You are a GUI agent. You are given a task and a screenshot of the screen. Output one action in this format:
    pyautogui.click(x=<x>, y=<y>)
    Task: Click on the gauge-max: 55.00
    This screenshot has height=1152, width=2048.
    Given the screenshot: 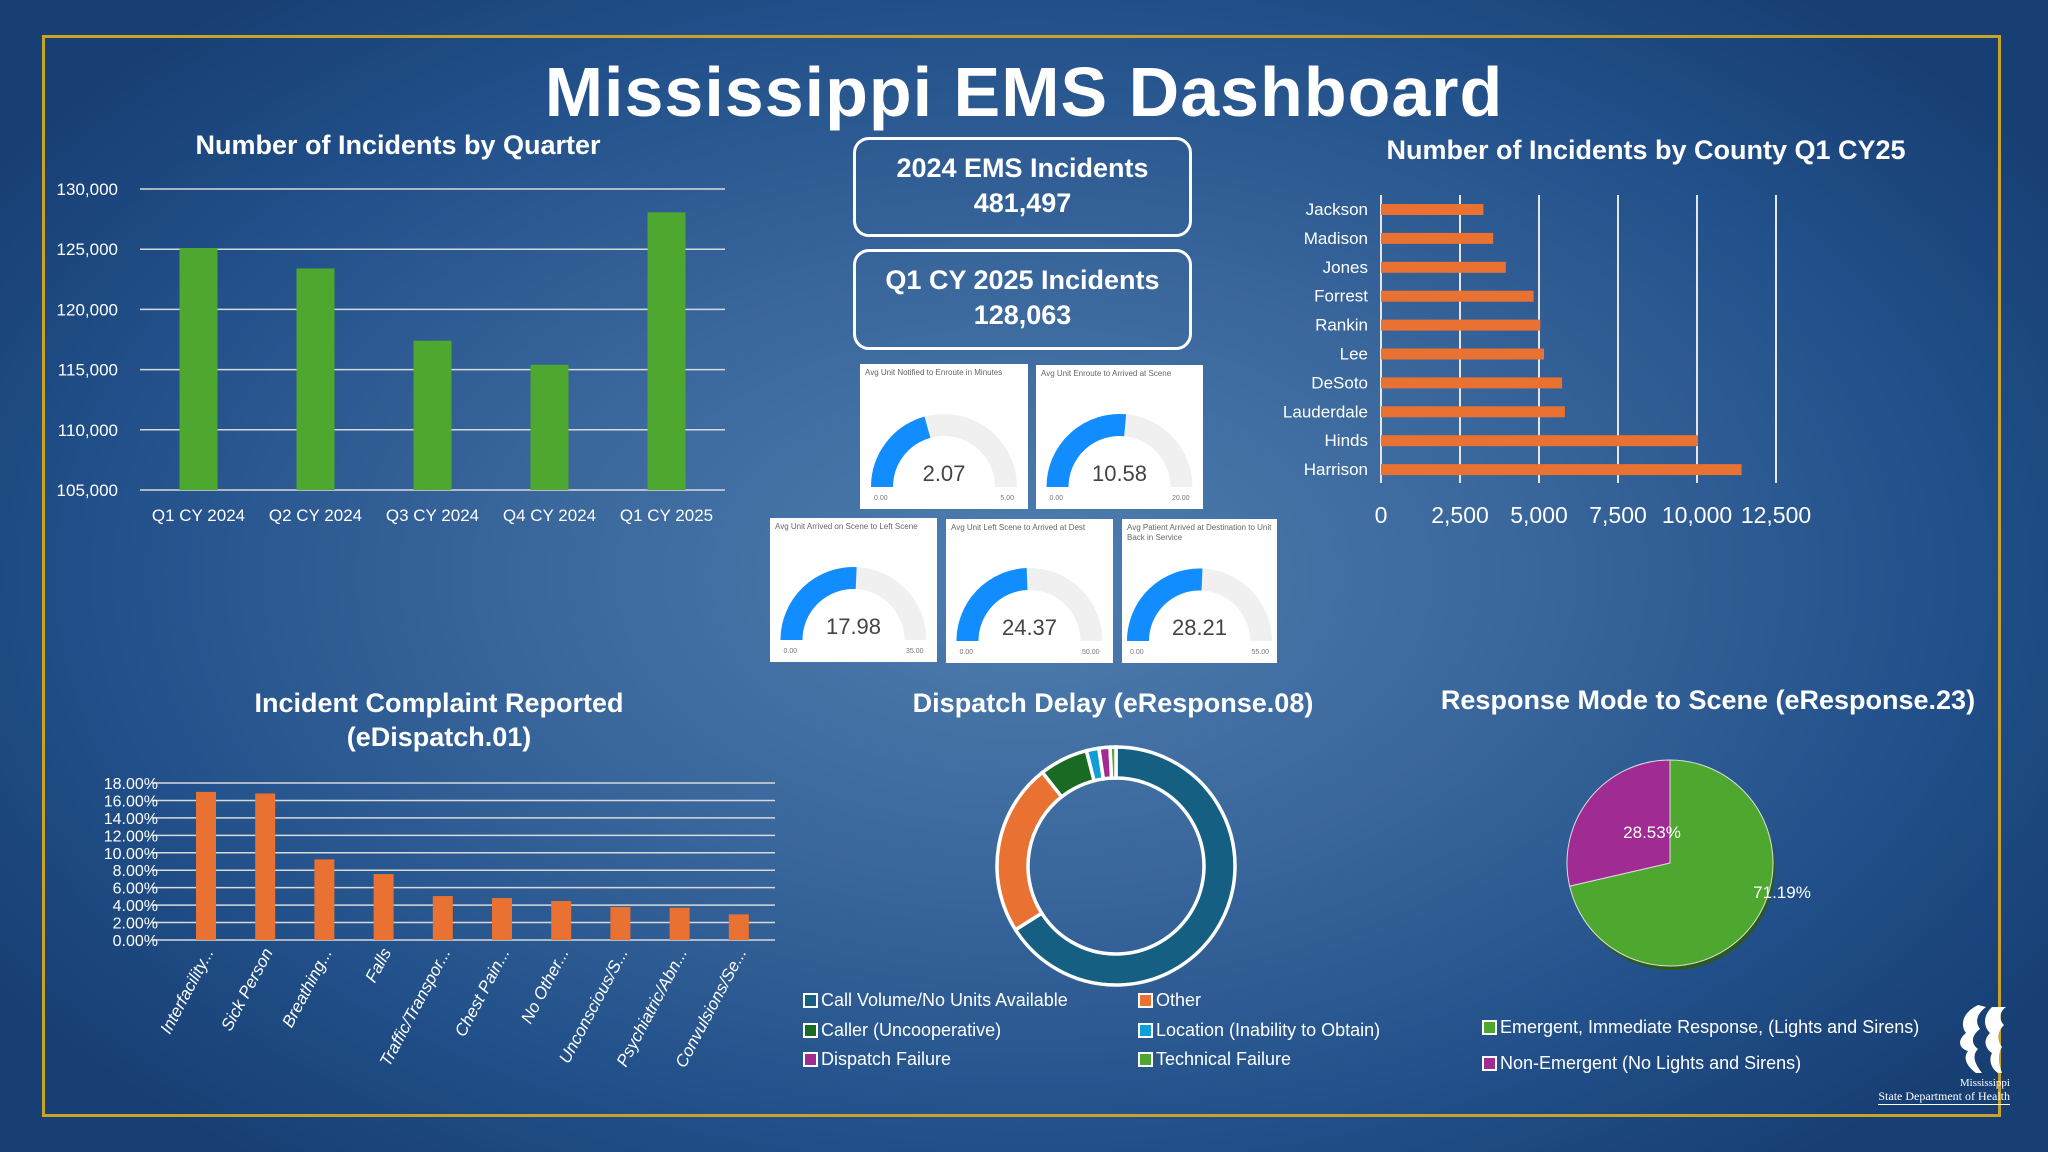 What is the action you would take?
    pyautogui.click(x=1260, y=652)
    